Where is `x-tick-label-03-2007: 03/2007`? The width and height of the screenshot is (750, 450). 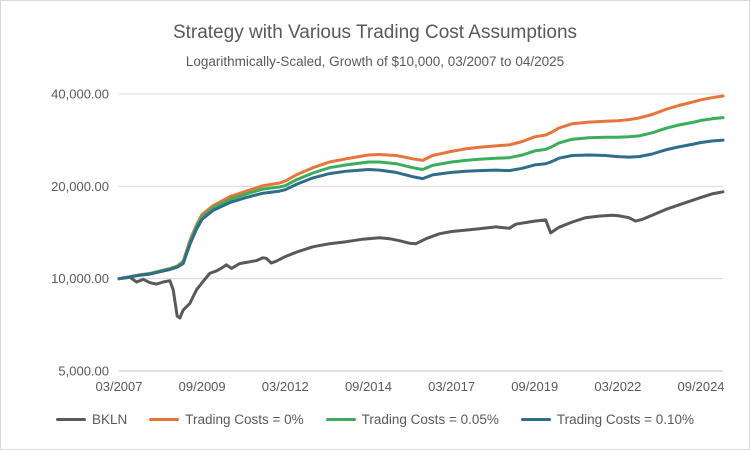
x-tick-label-03-2007: 03/2007 is located at coordinates (119, 386).